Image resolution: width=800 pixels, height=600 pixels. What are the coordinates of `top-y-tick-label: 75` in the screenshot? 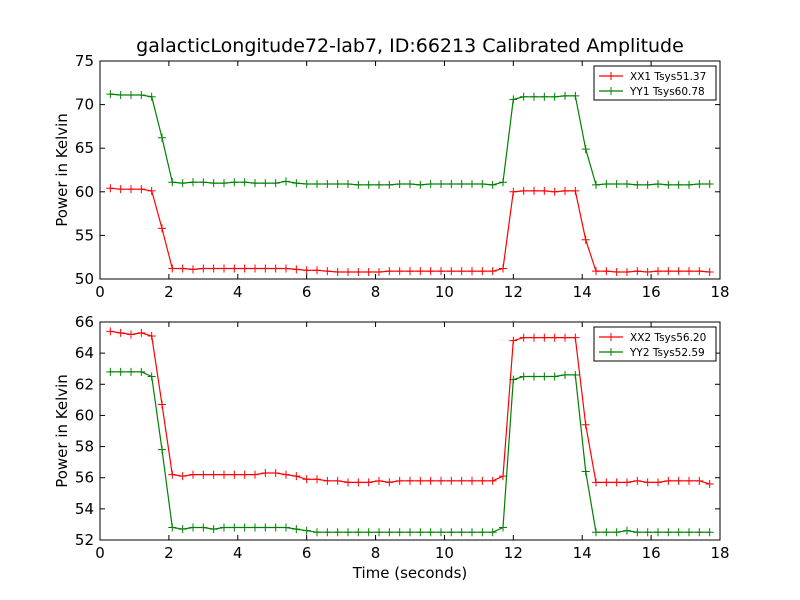 It's located at (84, 61).